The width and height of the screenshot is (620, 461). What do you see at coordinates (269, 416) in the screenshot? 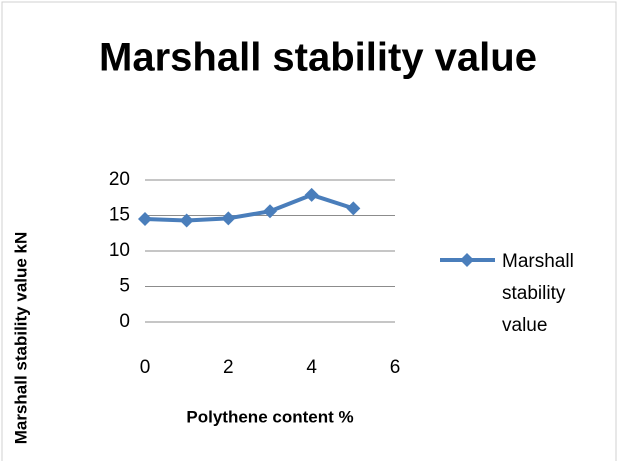
I see `x-axis-label: Polythene content %` at bounding box center [269, 416].